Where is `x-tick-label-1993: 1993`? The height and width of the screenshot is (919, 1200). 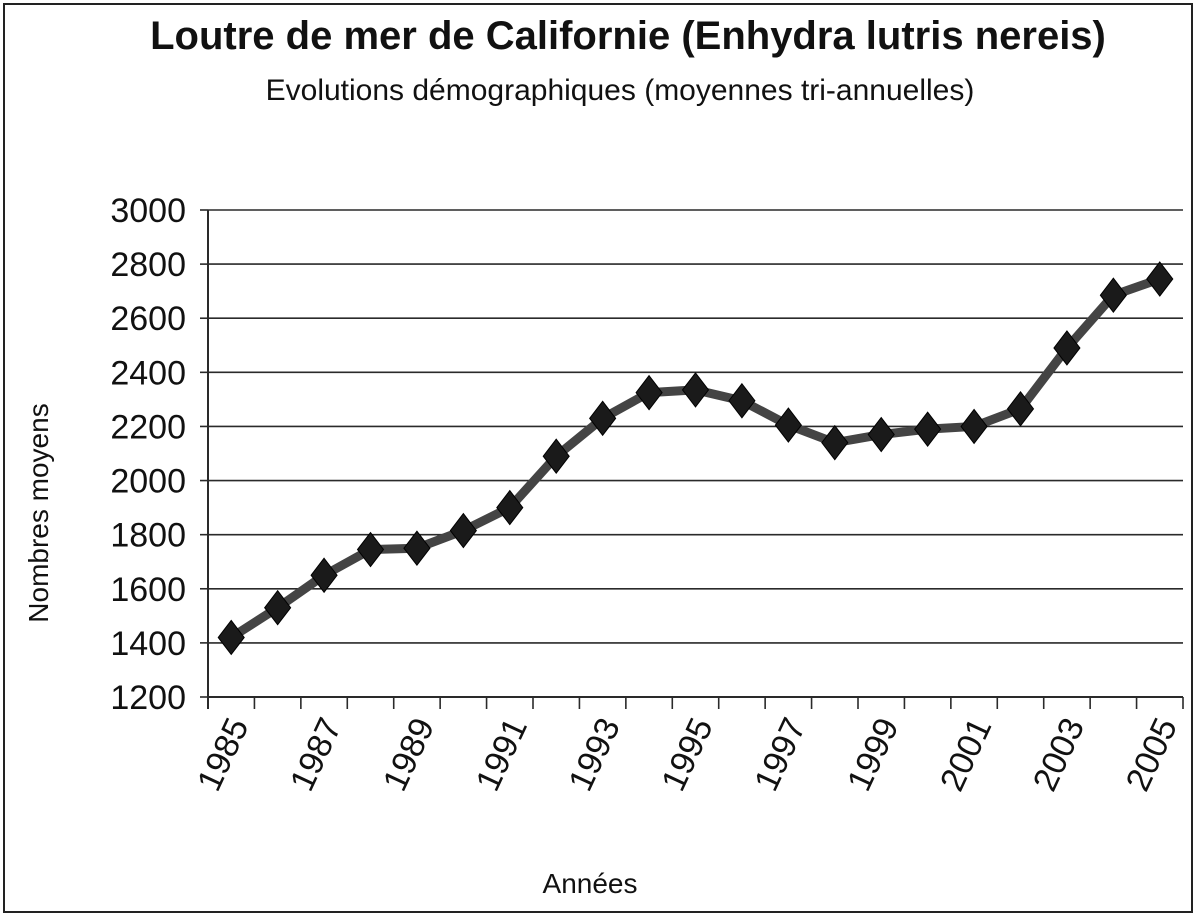
x-tick-label-1993: 1993 is located at coordinates (594, 754).